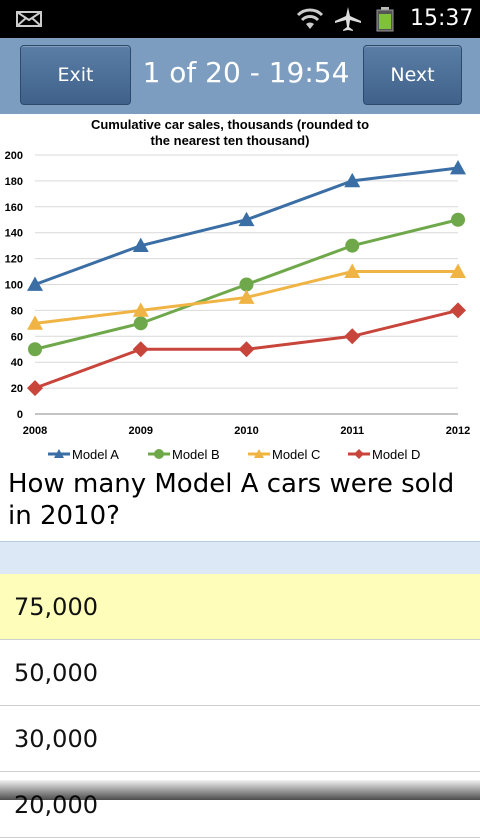 Image resolution: width=480 pixels, height=838 pixels. What do you see at coordinates (14, 286) in the screenshot?
I see `y-tick-label: 100` at bounding box center [14, 286].